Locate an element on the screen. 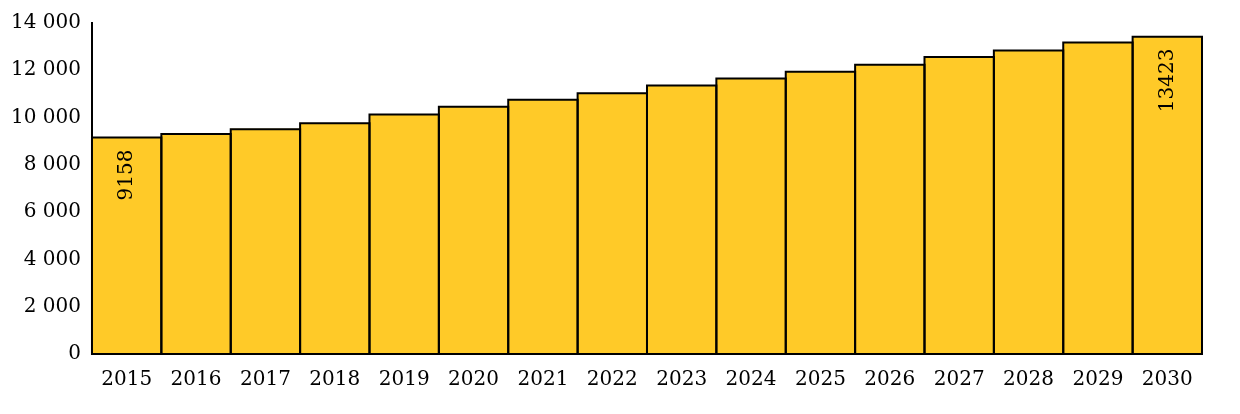 The image size is (1240, 414). x-tick-label: 2015 is located at coordinates (127, 378).